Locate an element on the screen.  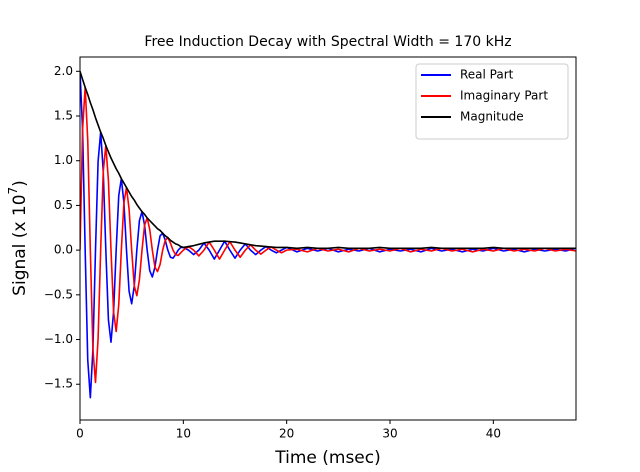
legend-box is located at coordinates (492, 101).